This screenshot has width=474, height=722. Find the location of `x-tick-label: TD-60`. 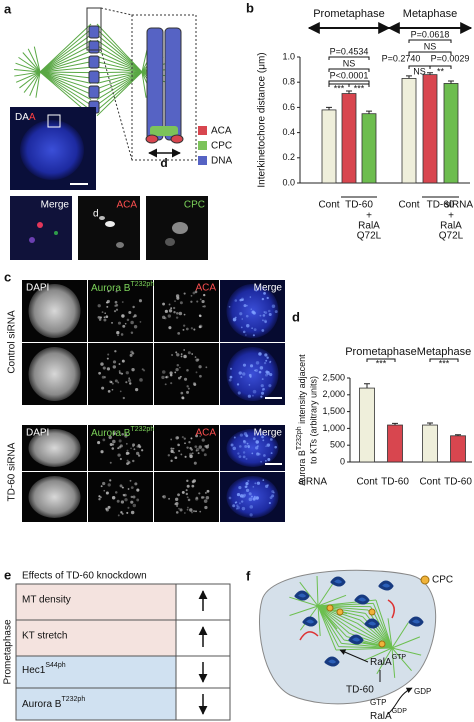

x-tick-label: TD-60 is located at coordinates (395, 482).